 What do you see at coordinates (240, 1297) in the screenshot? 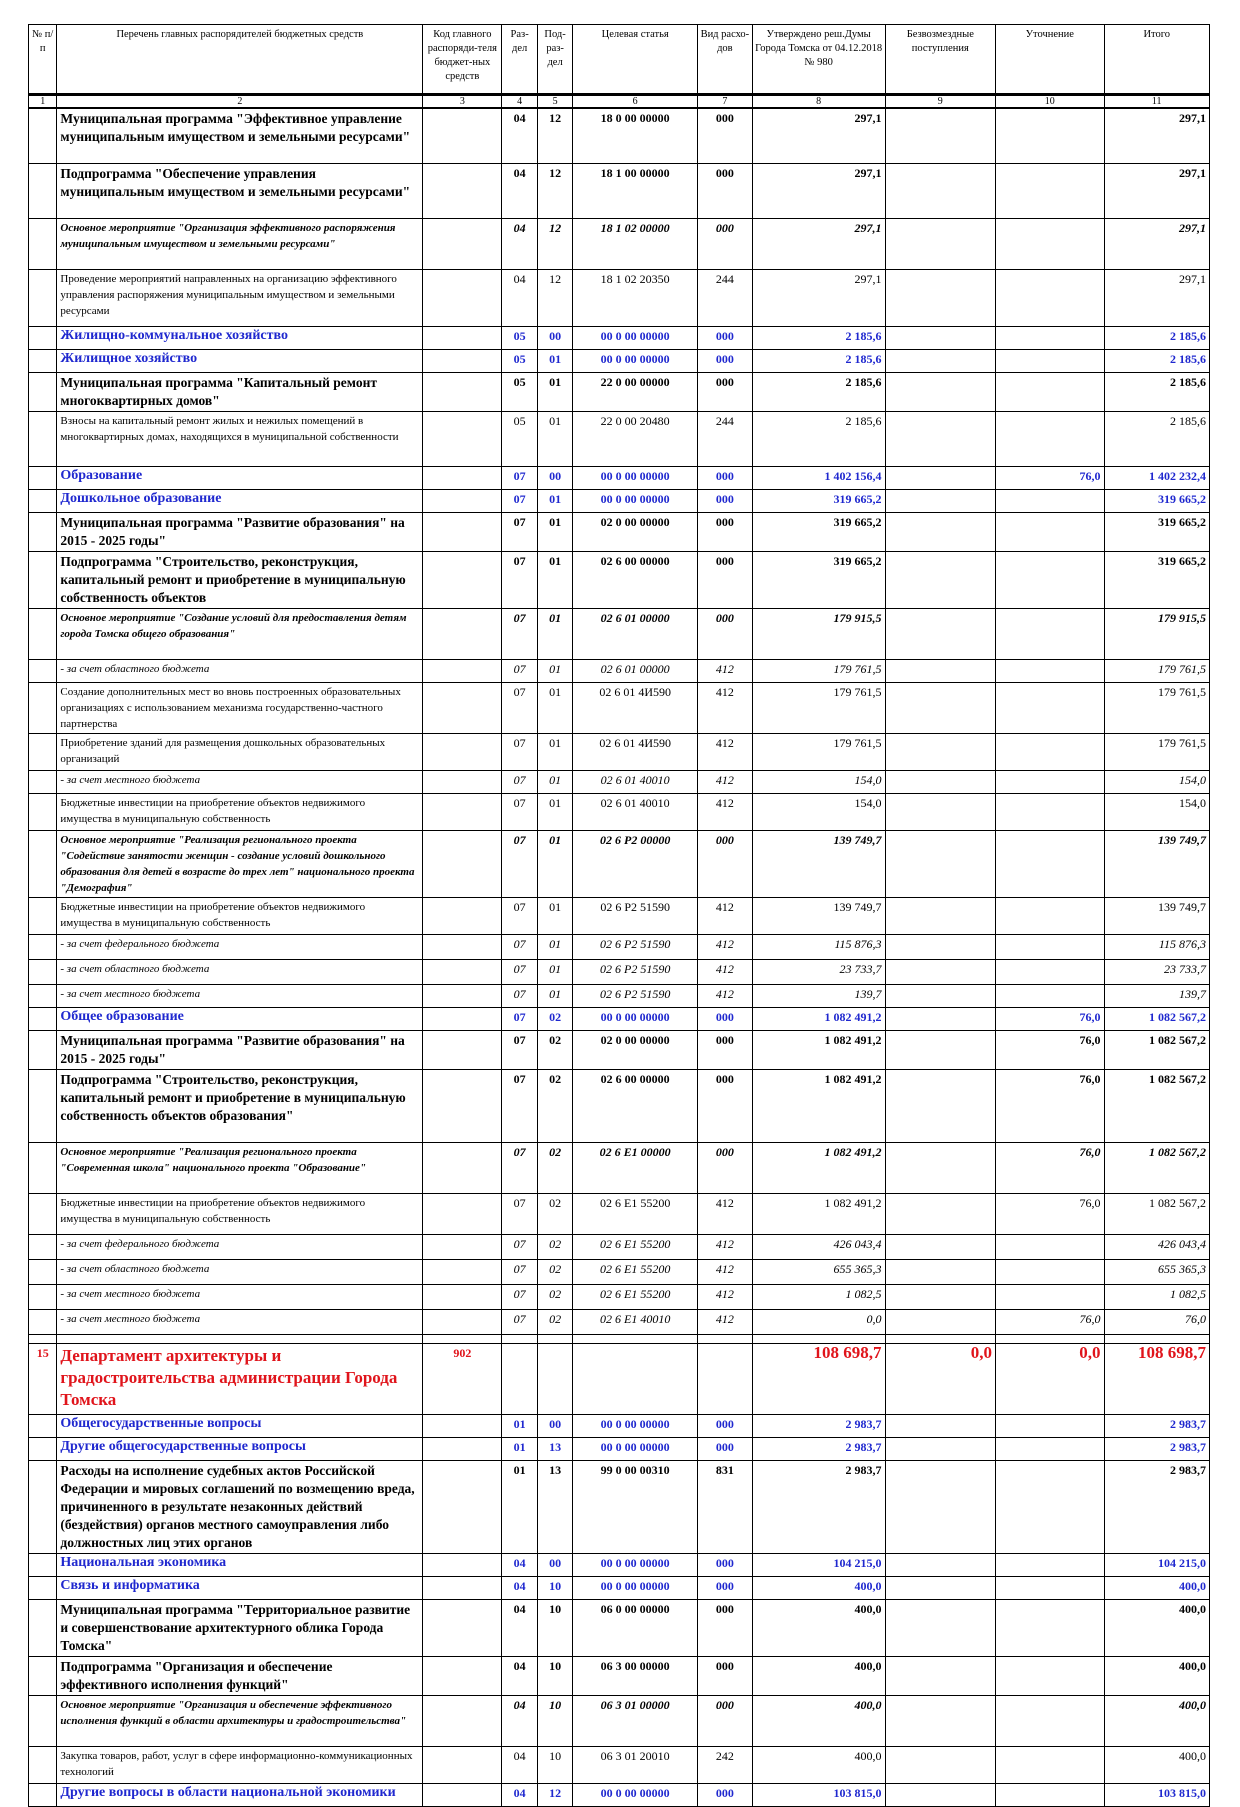
I see `row-name: - за счет местного бюджета` at bounding box center [240, 1297].